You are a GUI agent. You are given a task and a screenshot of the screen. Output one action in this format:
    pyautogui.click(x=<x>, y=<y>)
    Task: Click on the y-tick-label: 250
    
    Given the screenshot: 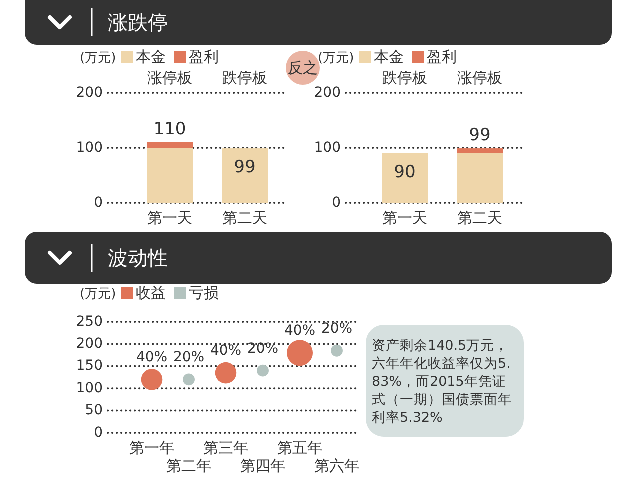 What is the action you would take?
    pyautogui.click(x=89, y=322)
    